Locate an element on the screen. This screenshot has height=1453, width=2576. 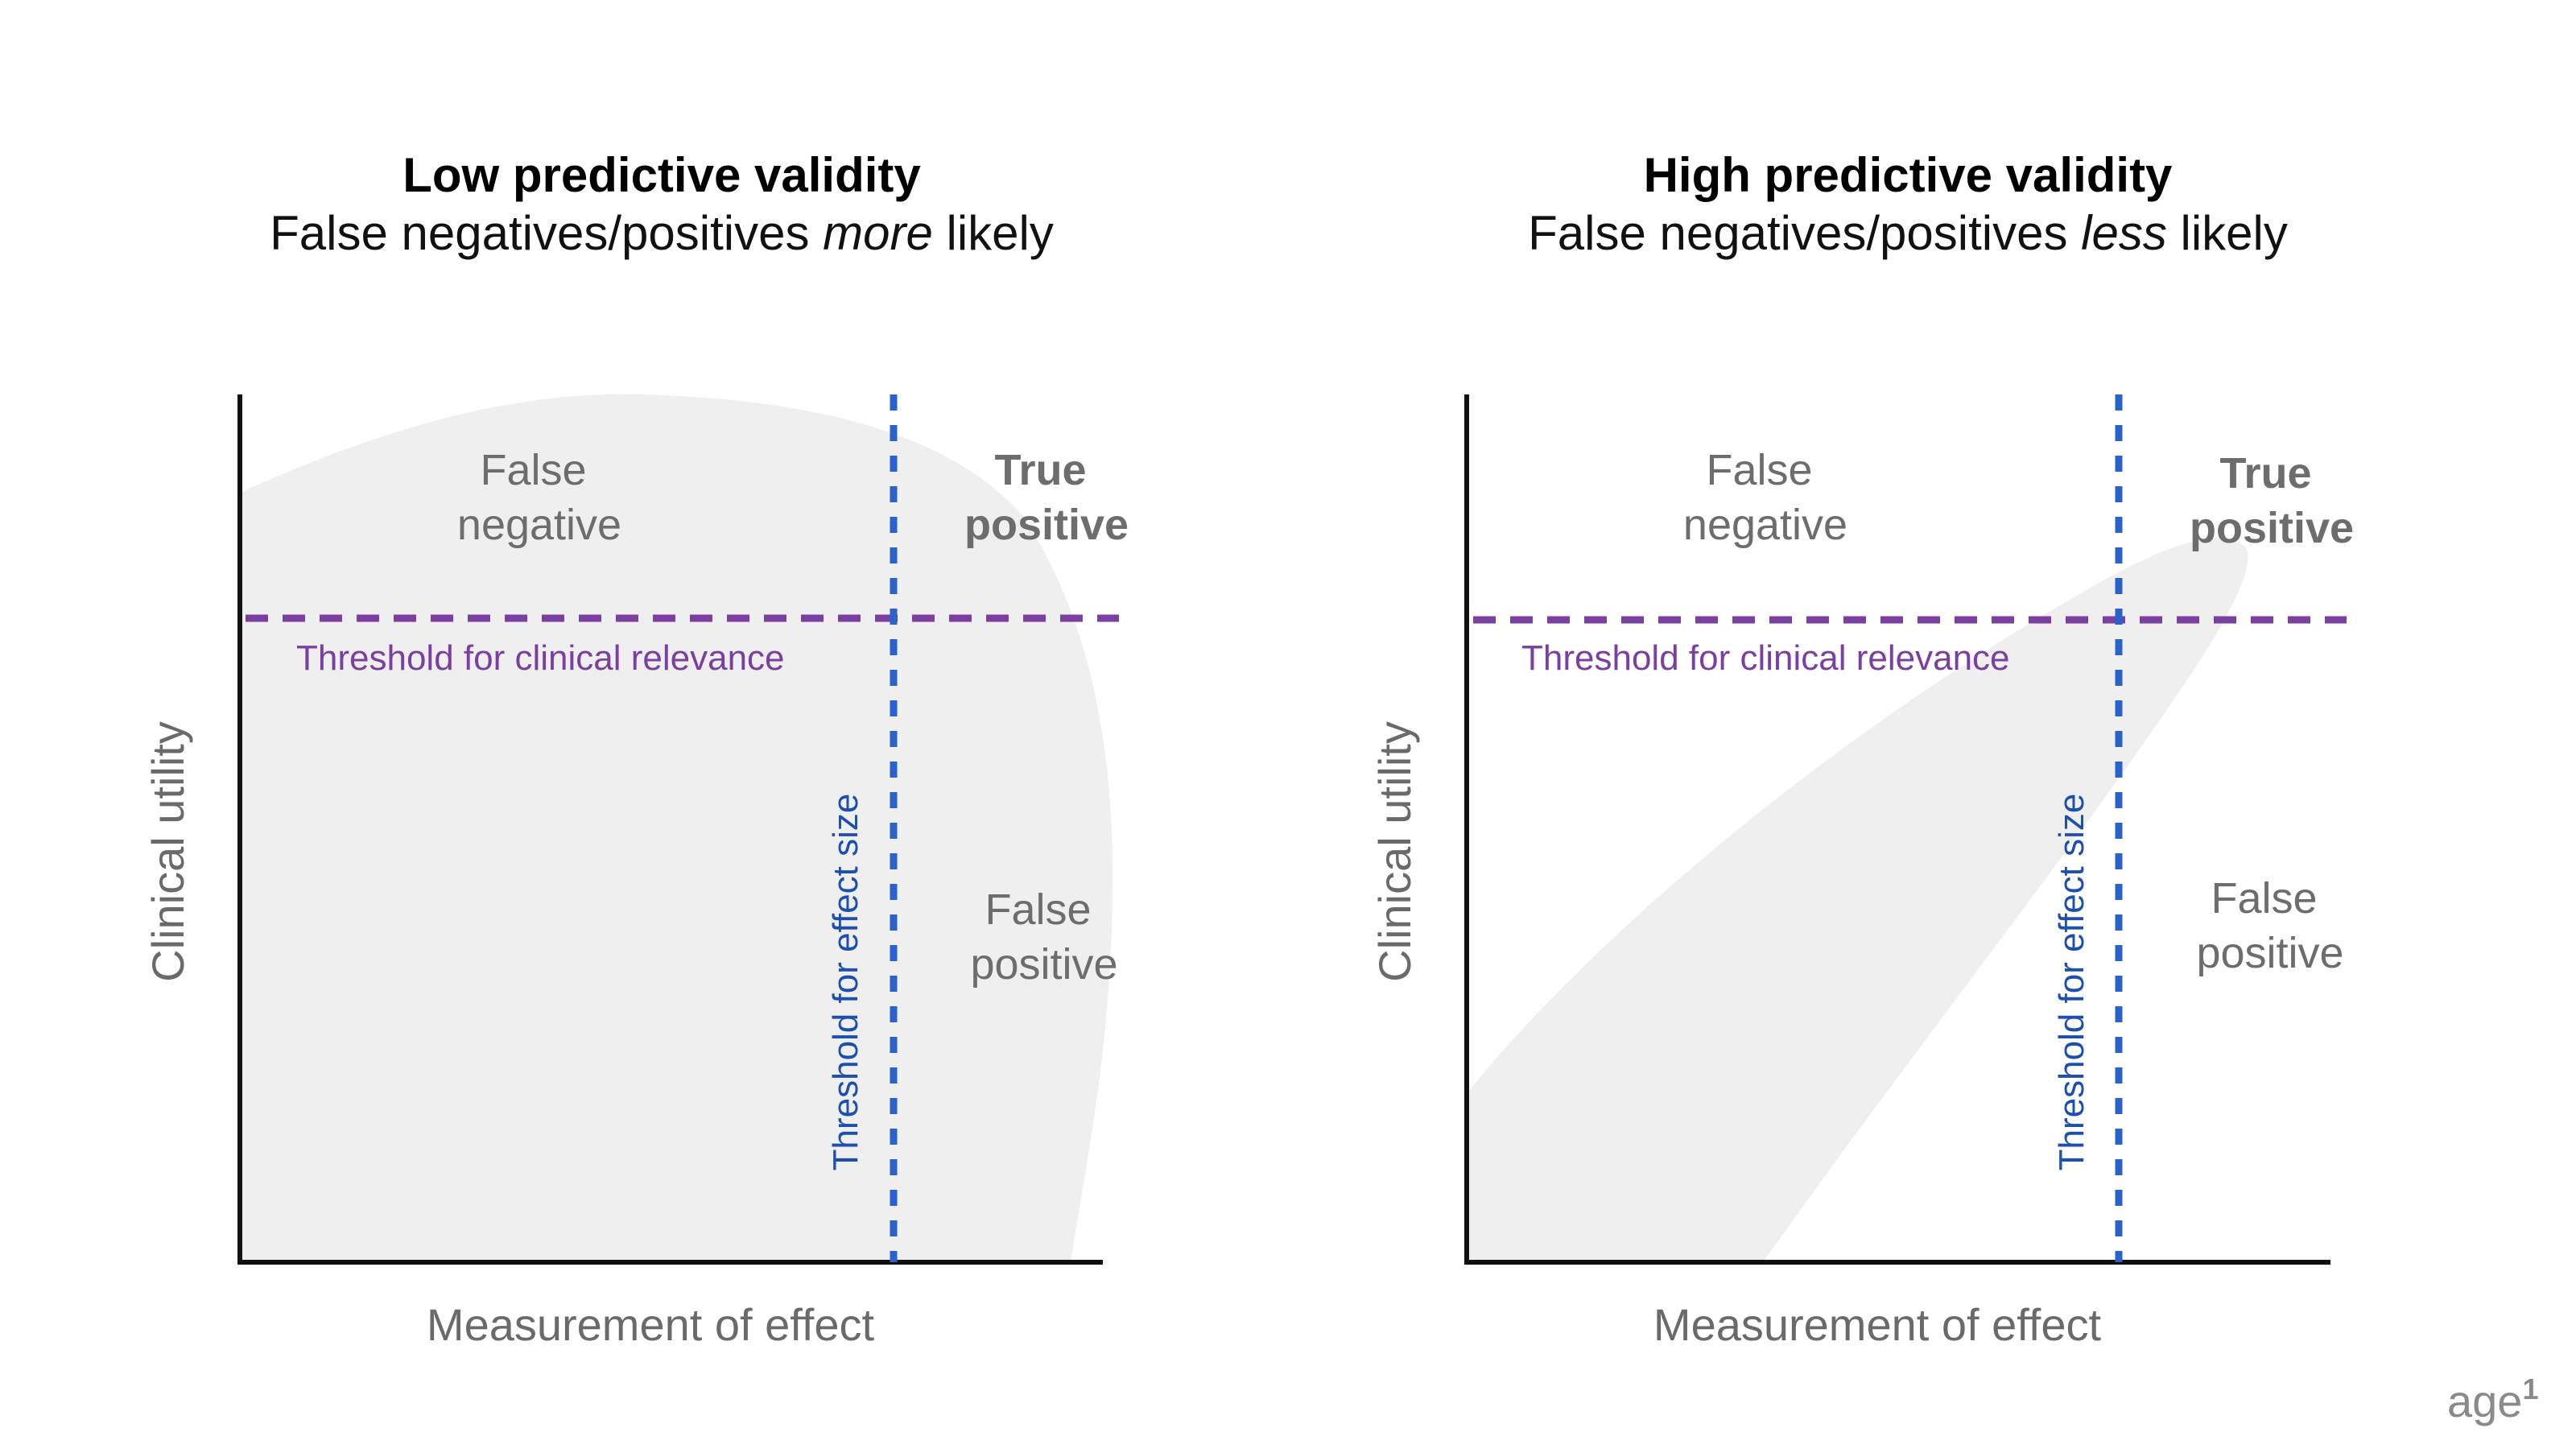
panel-subtitle: False negatives/positives less likely is located at coordinates (1908, 233).